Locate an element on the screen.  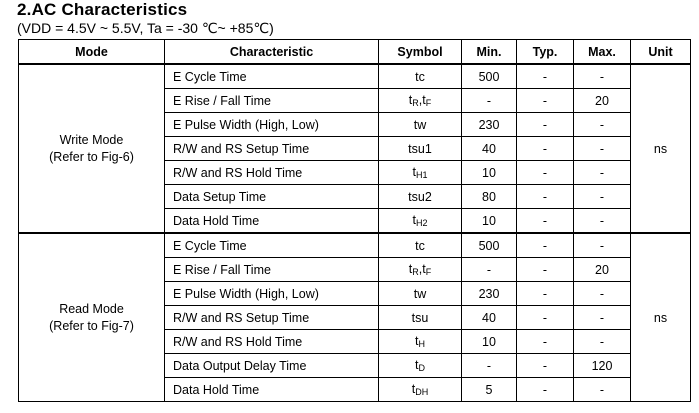
mode-reference: (Refer to Fig-7) is located at coordinates (91, 325).